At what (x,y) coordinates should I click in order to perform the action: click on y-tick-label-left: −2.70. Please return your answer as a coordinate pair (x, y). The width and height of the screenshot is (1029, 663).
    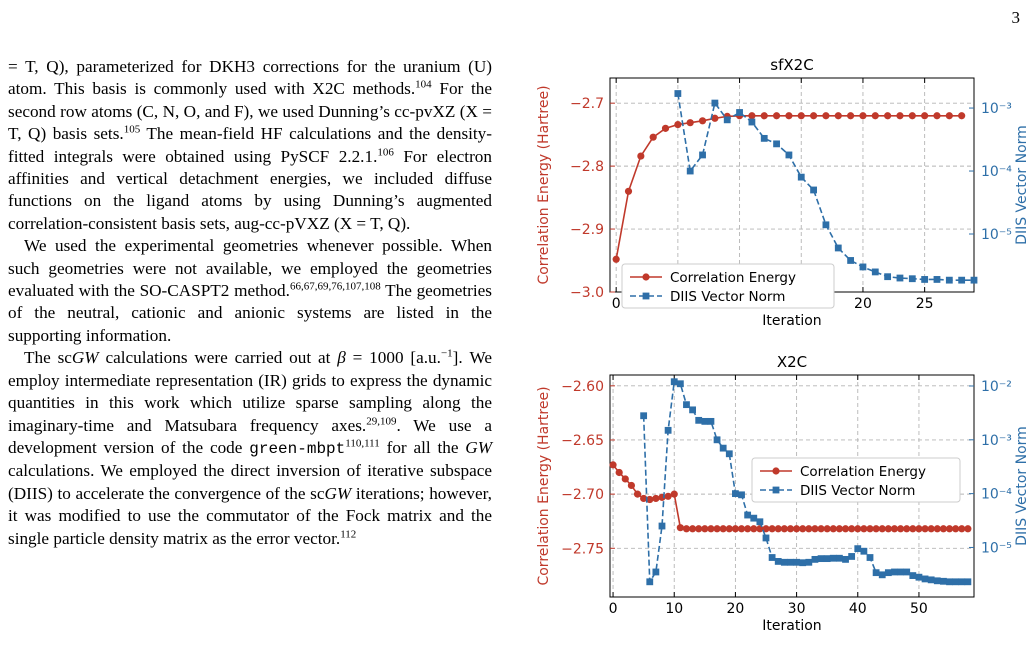
    Looking at the image, I should click on (582, 495).